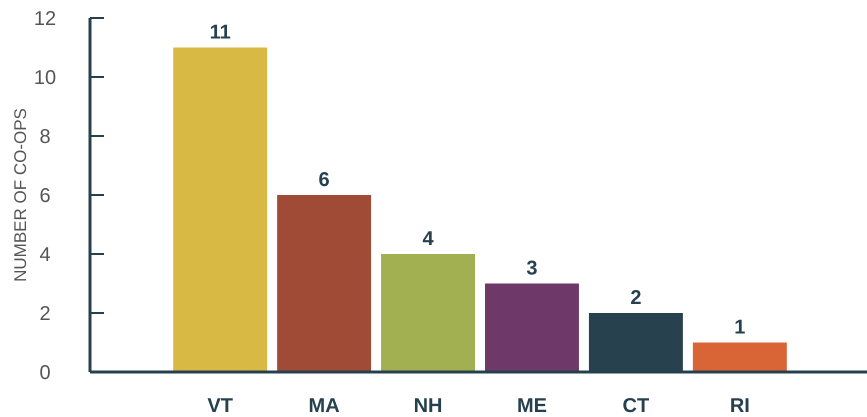  I want to click on x-tick-label: VT, so click(220, 406).